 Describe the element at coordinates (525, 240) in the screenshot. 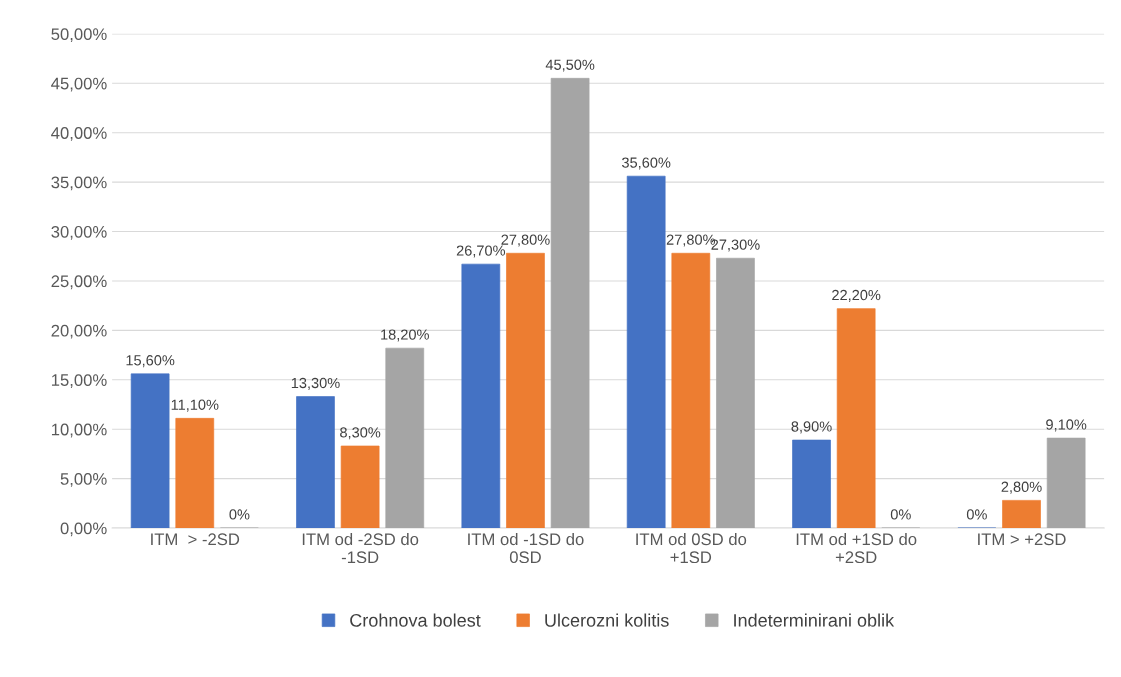

I see `data-label: 27,80%` at that location.